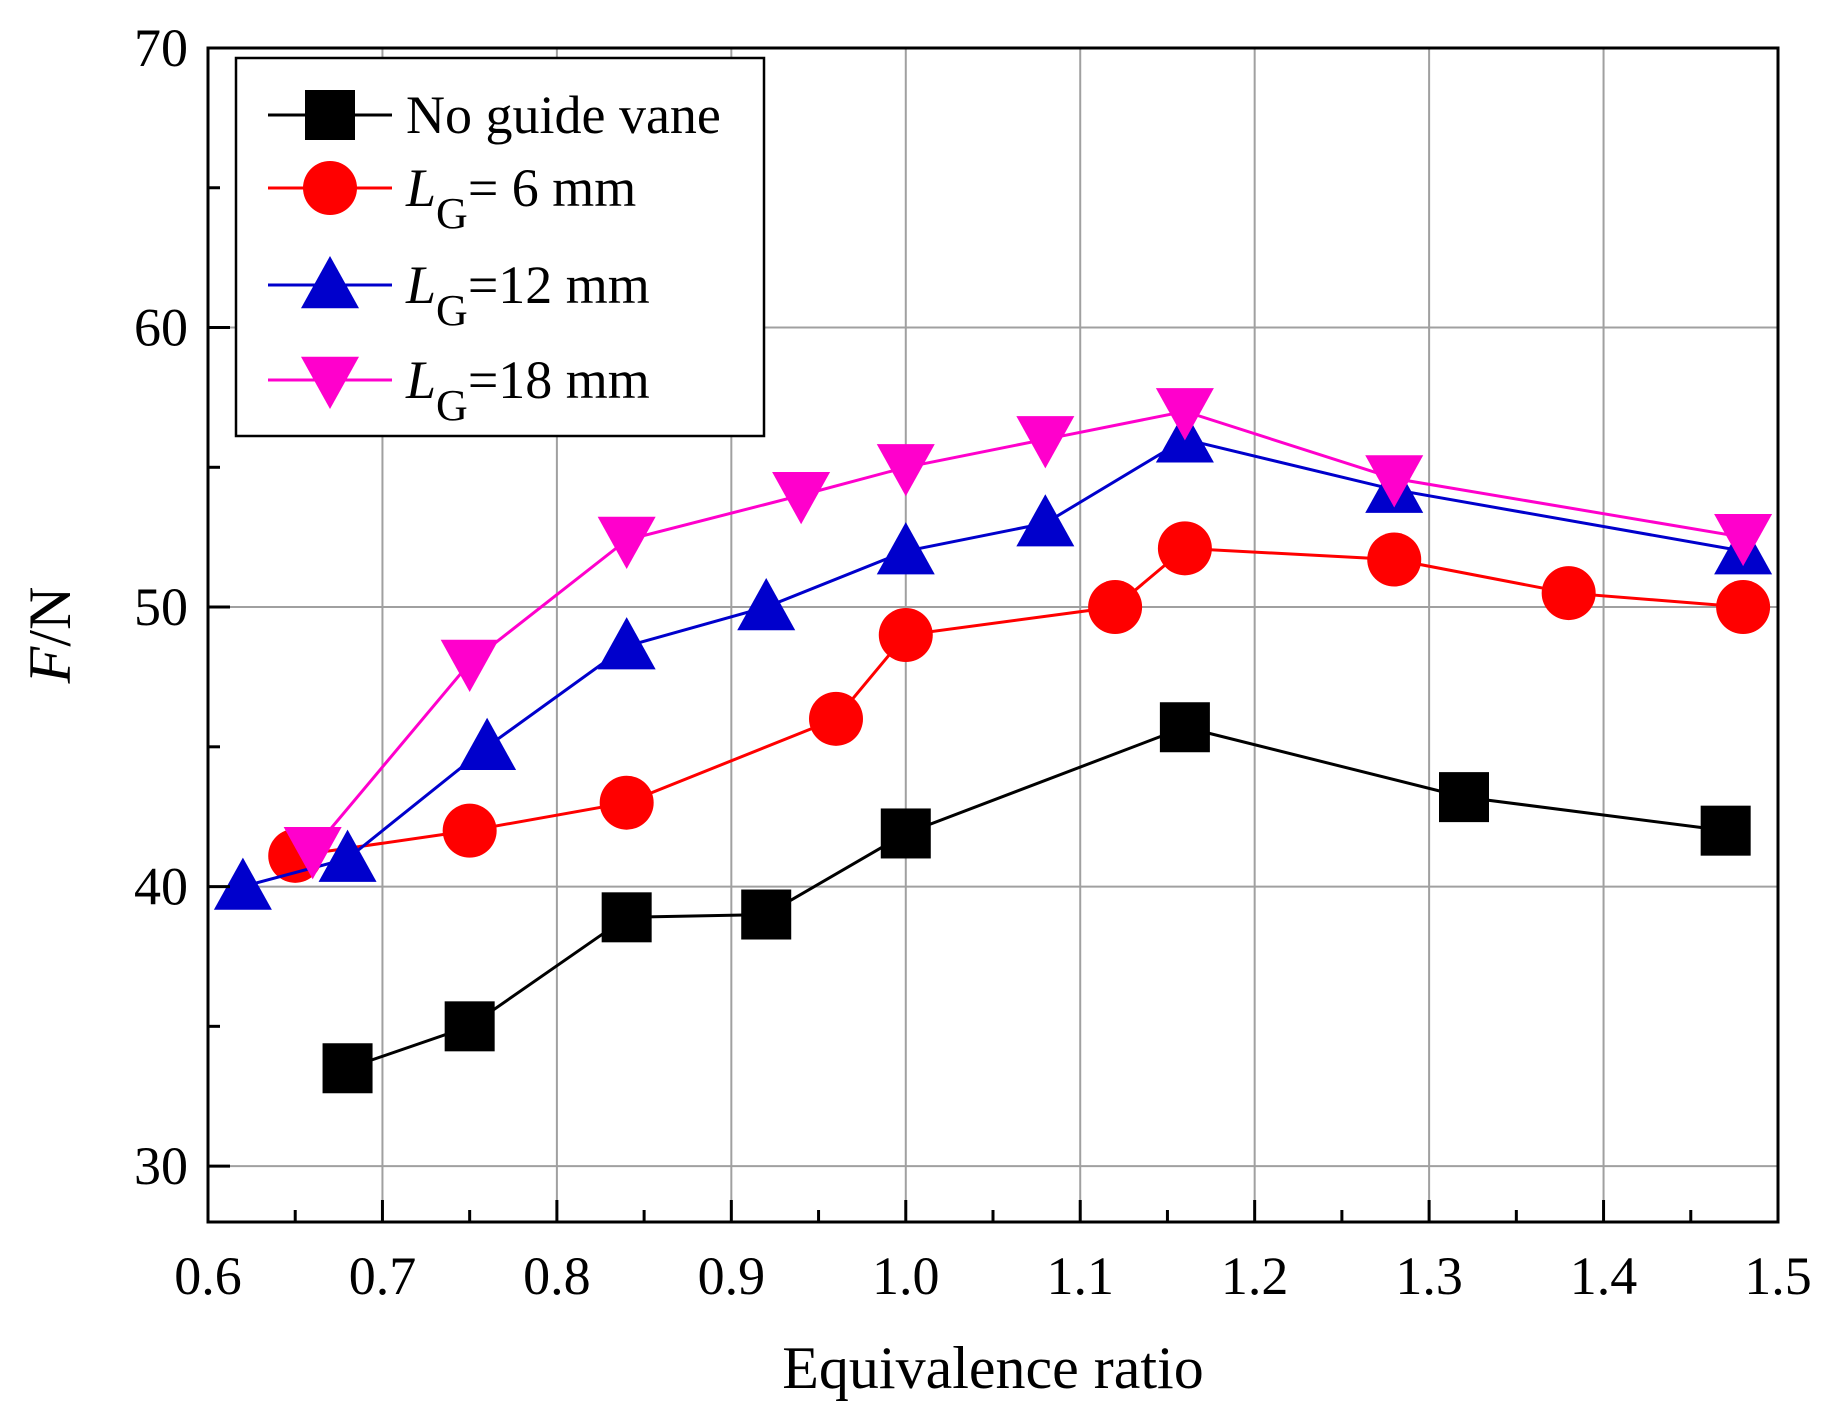  Describe the element at coordinates (1429, 1276) in the screenshot. I see `x-tick-label: 1.3` at that location.